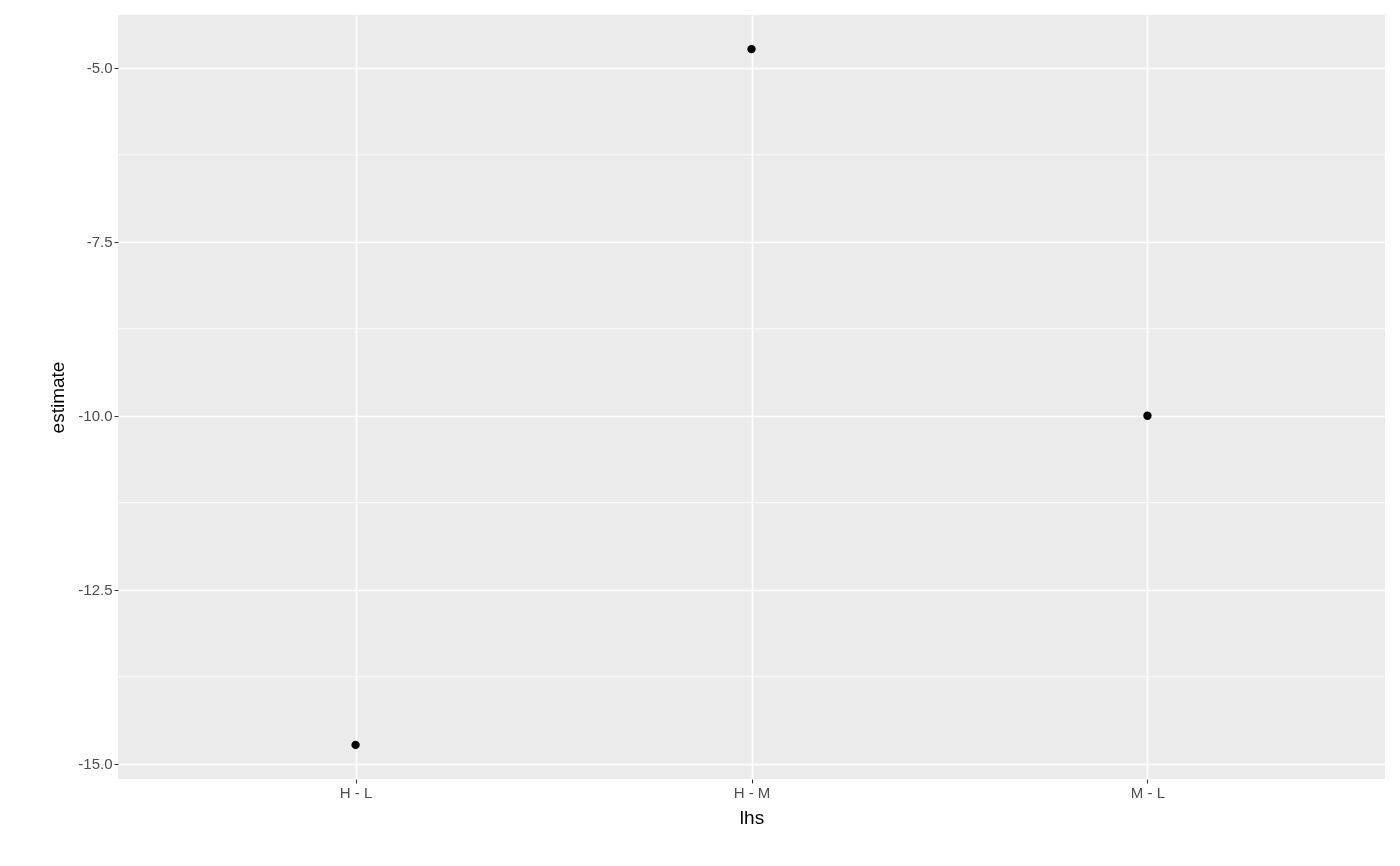 Image resolution: width=1400 pixels, height=866 pixels. I want to click on y-axis-title: estimate, so click(58, 397).